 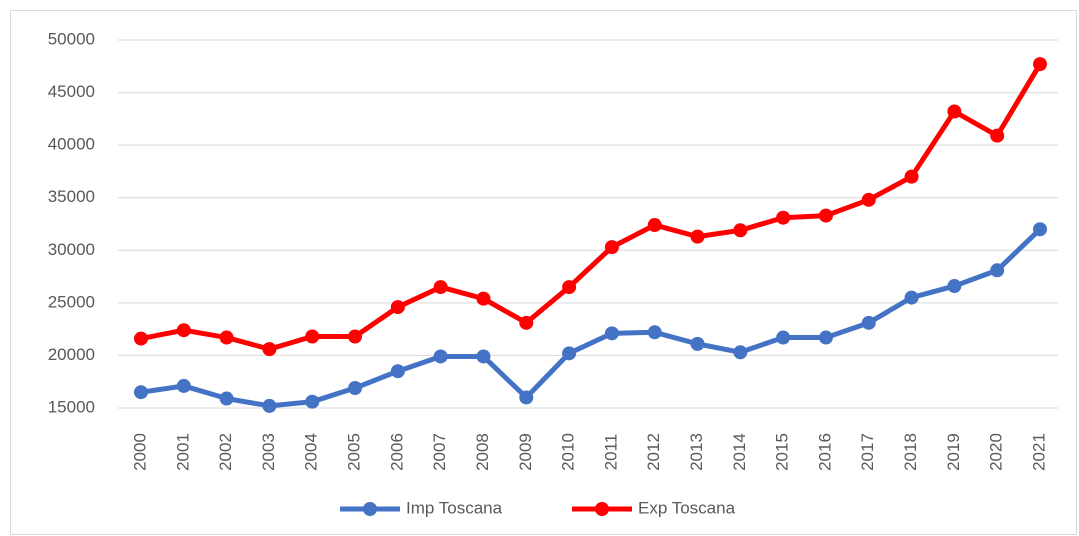 What do you see at coordinates (268, 452) in the screenshot?
I see `x-tick-label: 2003` at bounding box center [268, 452].